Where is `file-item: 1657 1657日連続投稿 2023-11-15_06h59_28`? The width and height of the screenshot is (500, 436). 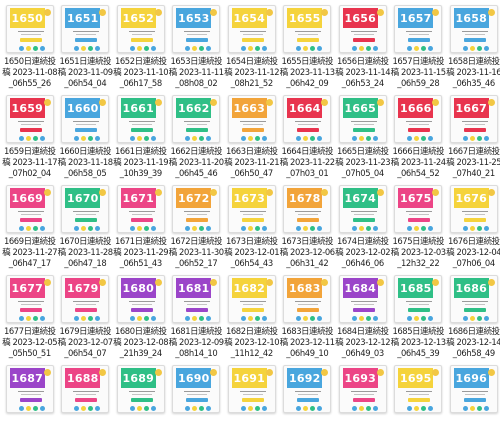
file-item: 1657 1657日連続投稿 2023-11-15_06h59_28 is located at coordinates (418, 45).